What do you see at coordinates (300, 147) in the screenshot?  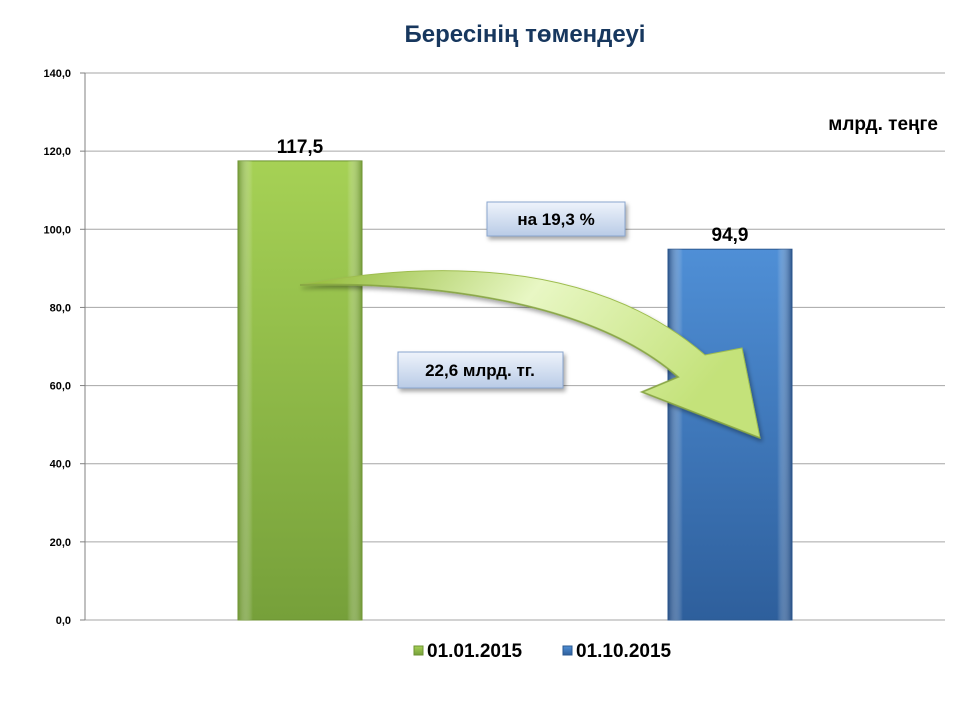 I see `data-label: 117,5` at bounding box center [300, 147].